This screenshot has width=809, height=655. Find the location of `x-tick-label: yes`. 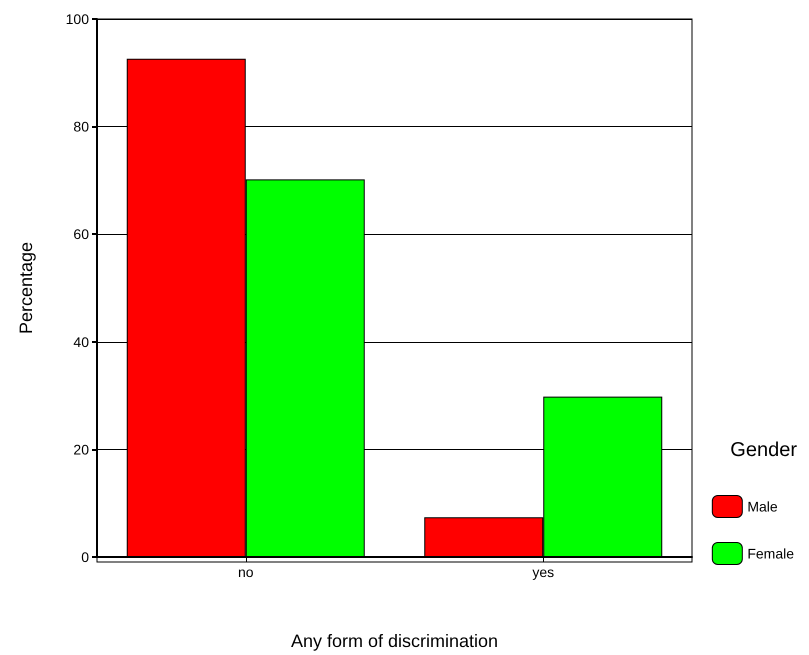

x-tick-label: yes is located at coordinates (543, 572).